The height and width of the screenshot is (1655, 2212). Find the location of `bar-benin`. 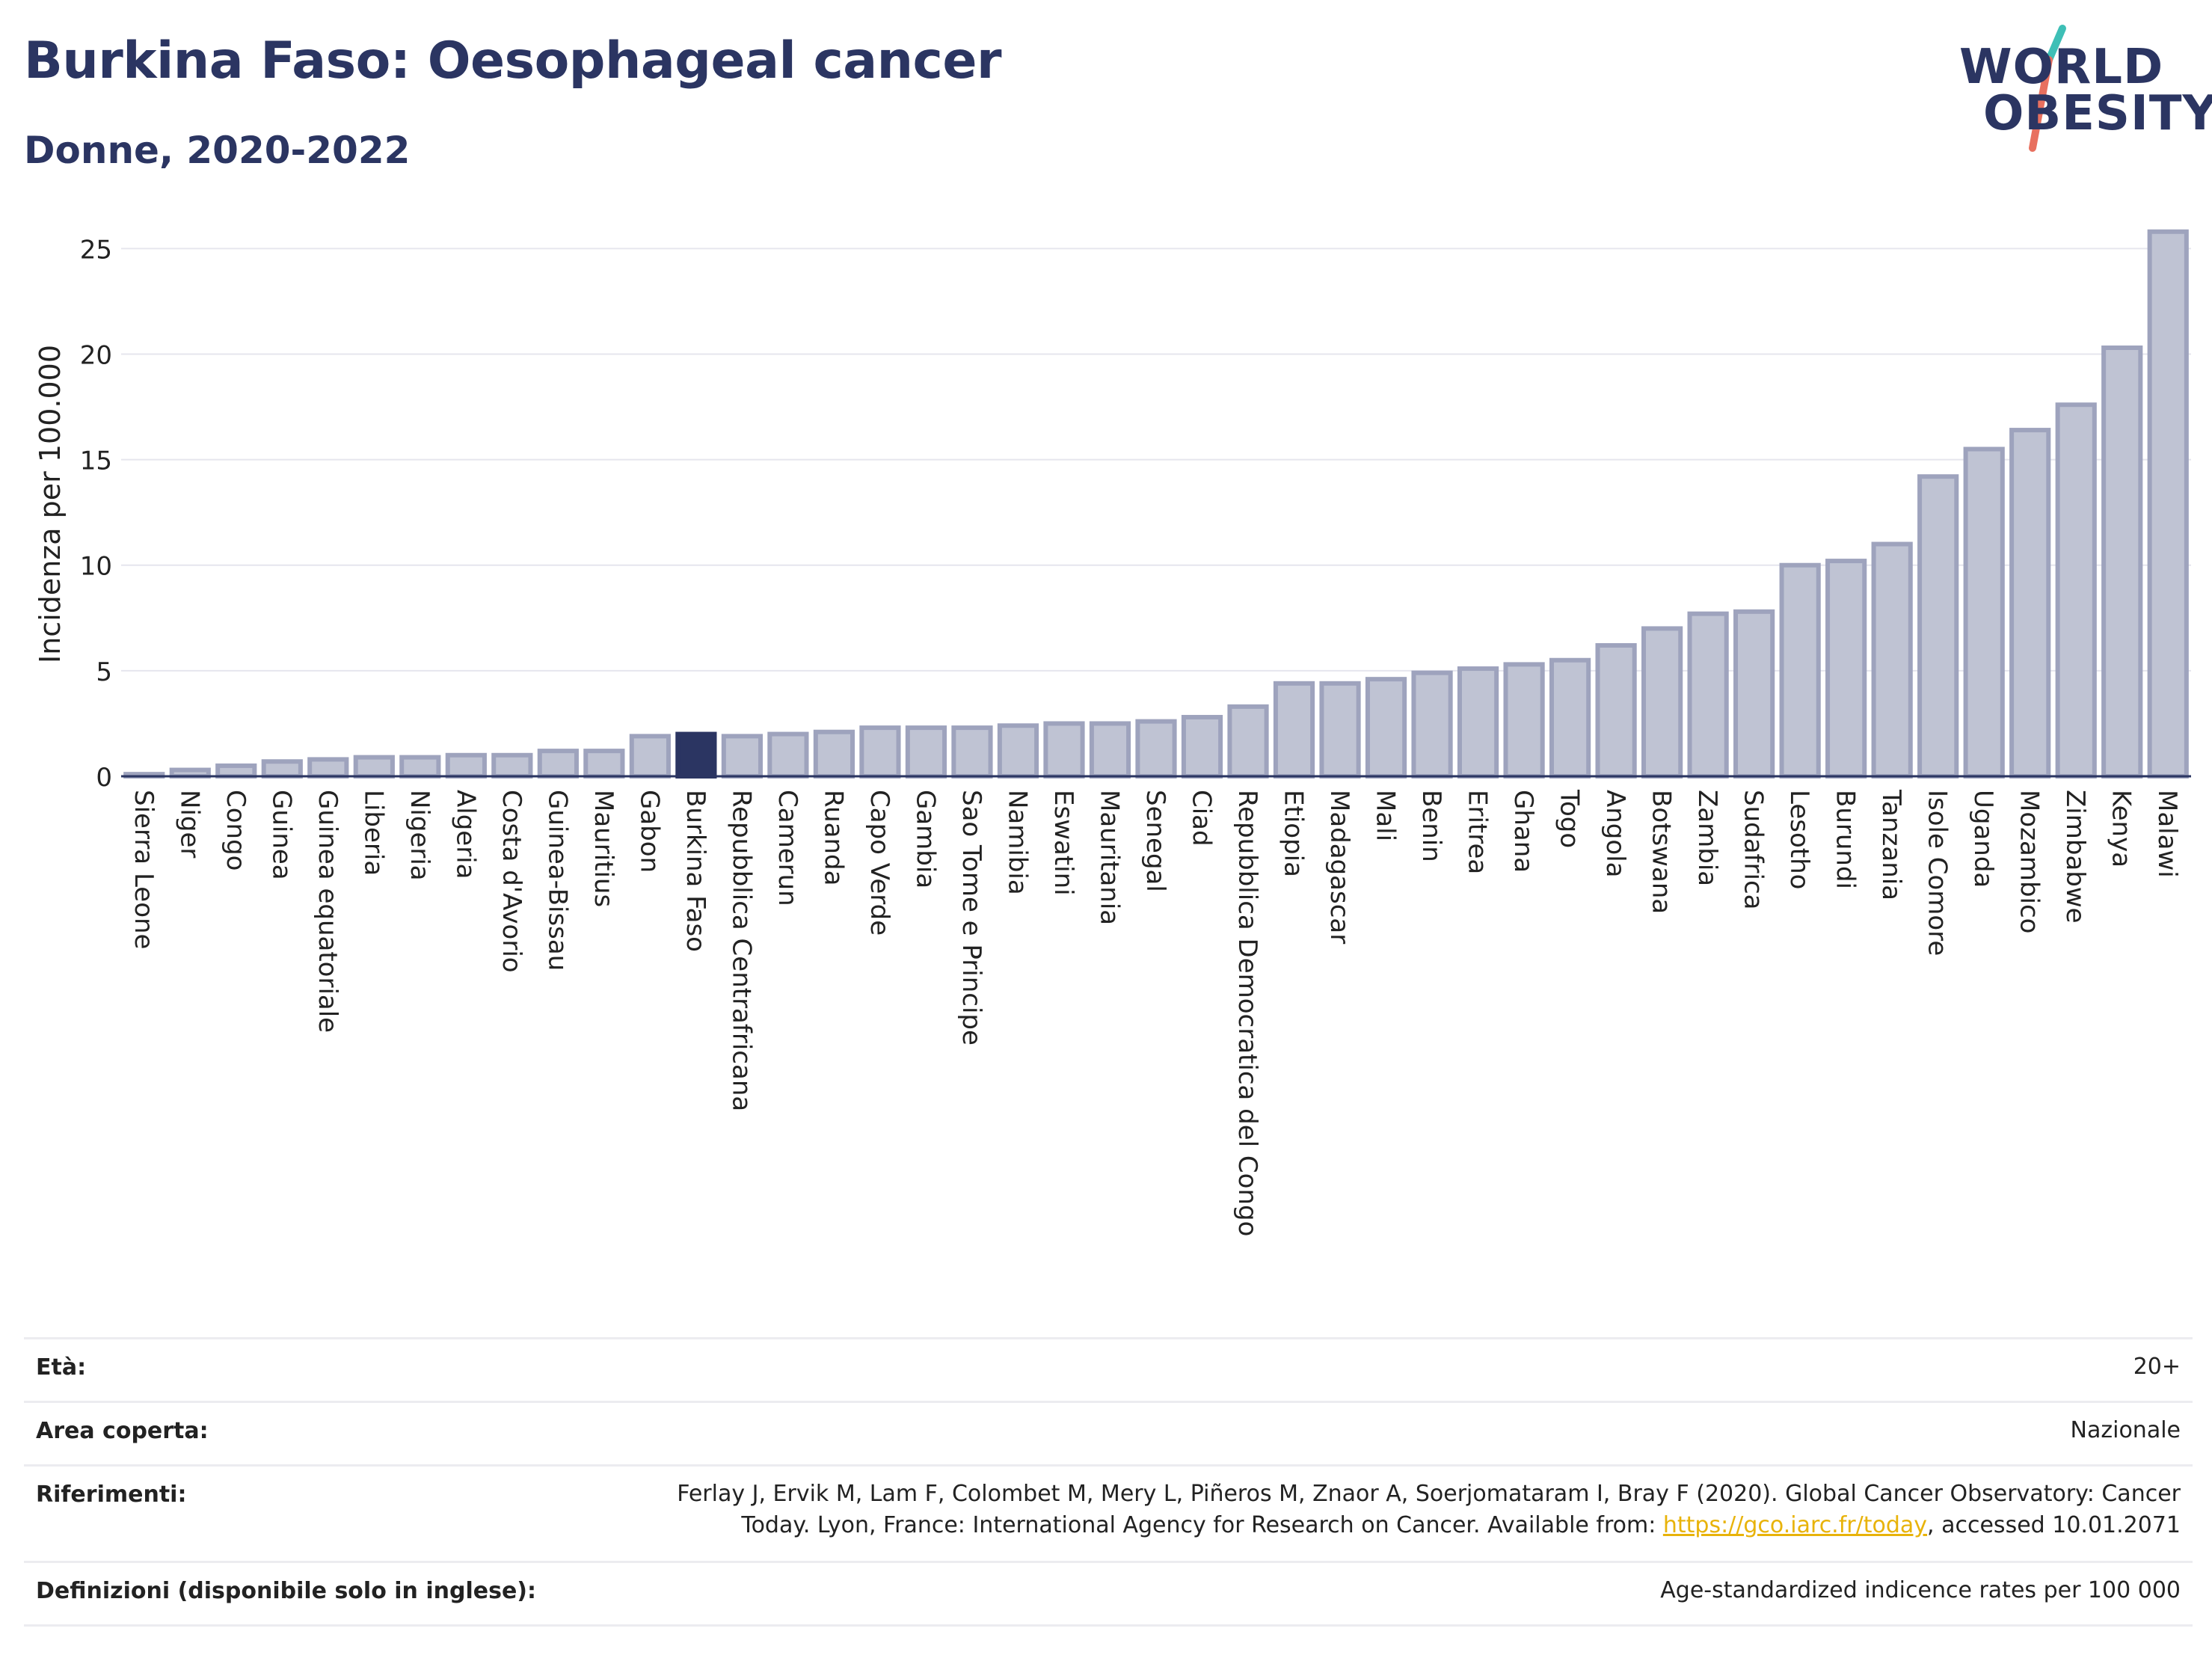

bar-benin is located at coordinates (1432, 724).